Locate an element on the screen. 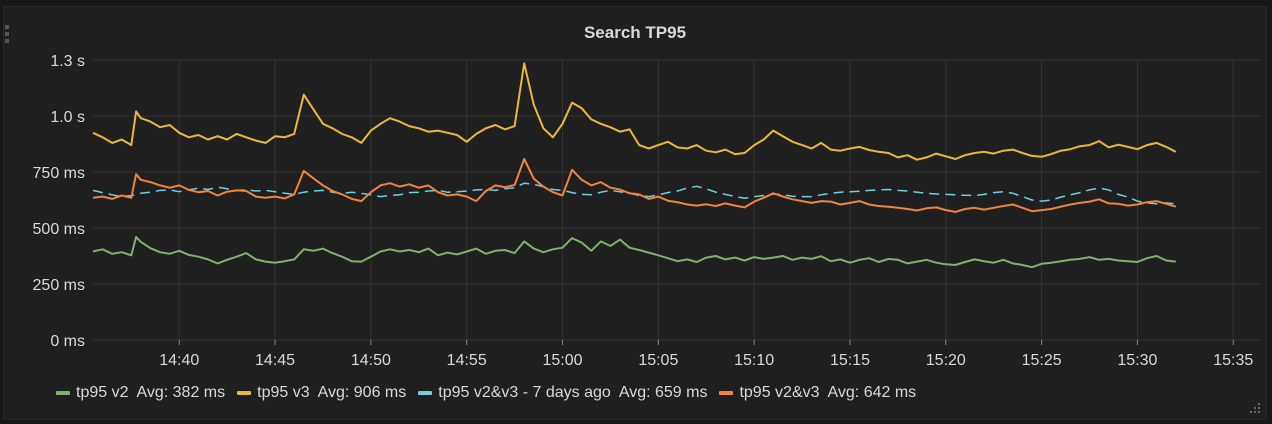 The width and height of the screenshot is (1272, 424). legend-item-tp95-v3: tp95 v3 Avg: 906 ms is located at coordinates (321, 393).